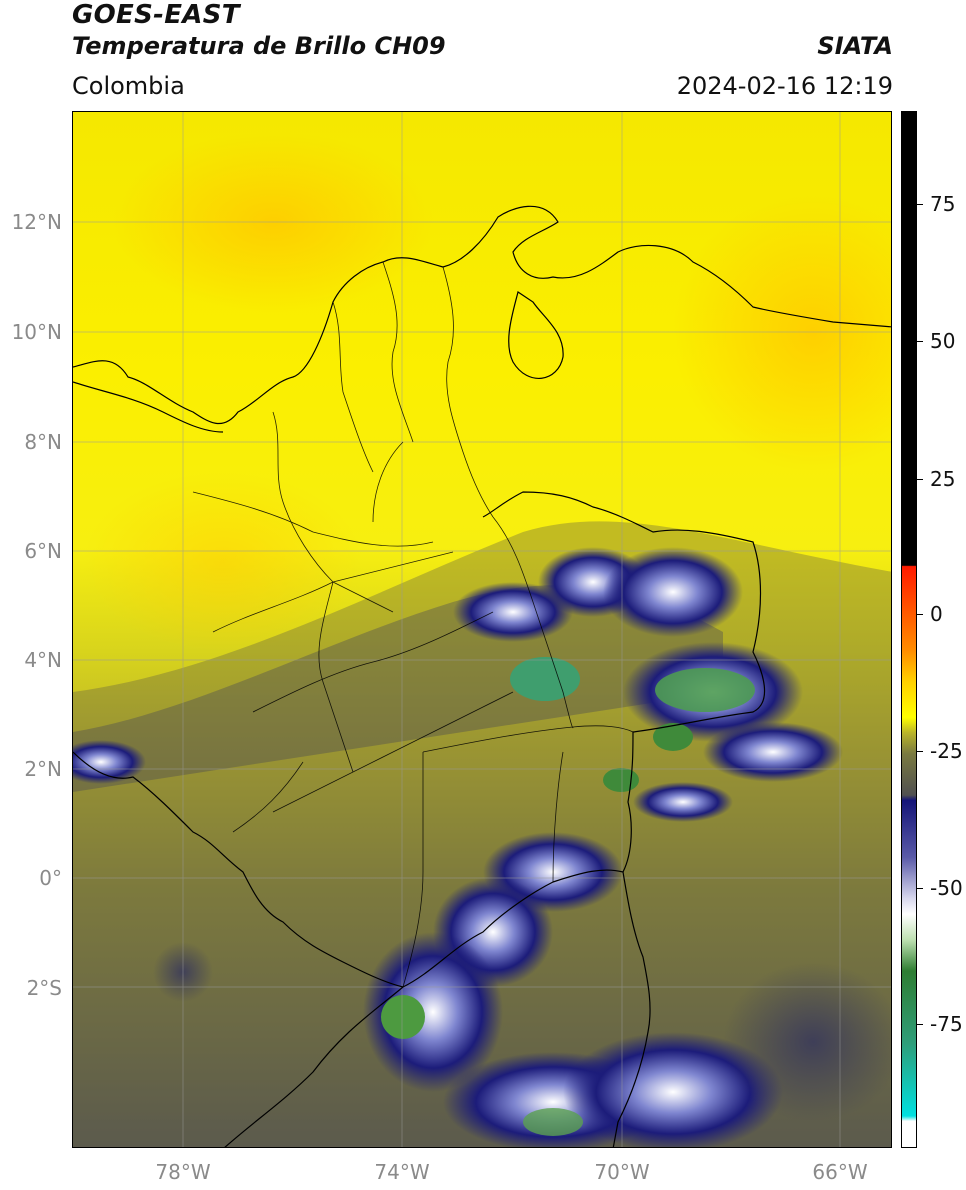 The width and height of the screenshot is (966, 1190). I want to click on colorbar-label-50: 50, so click(943, 341).